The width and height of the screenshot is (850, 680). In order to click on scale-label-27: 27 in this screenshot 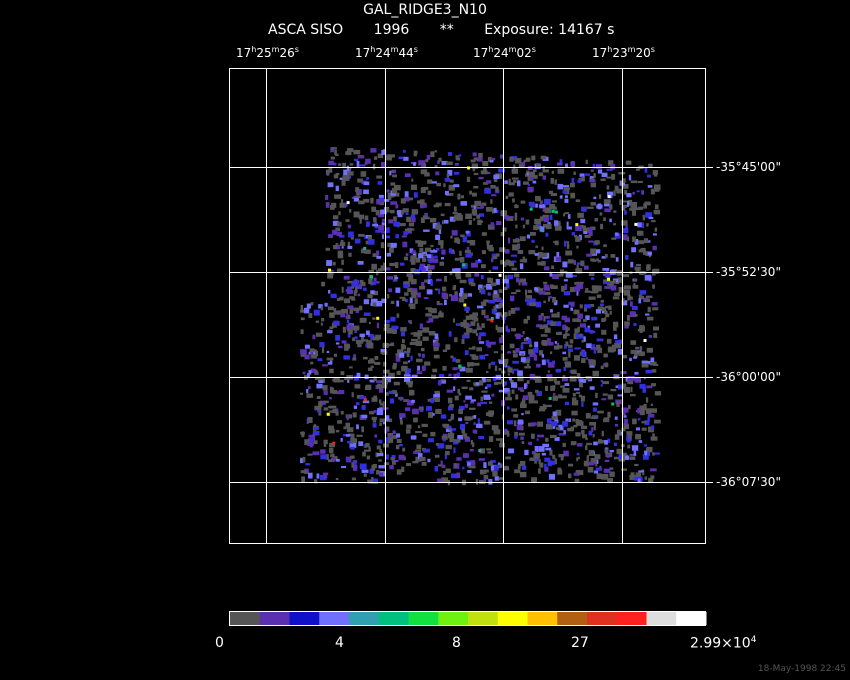, I will do `click(580, 643)`.